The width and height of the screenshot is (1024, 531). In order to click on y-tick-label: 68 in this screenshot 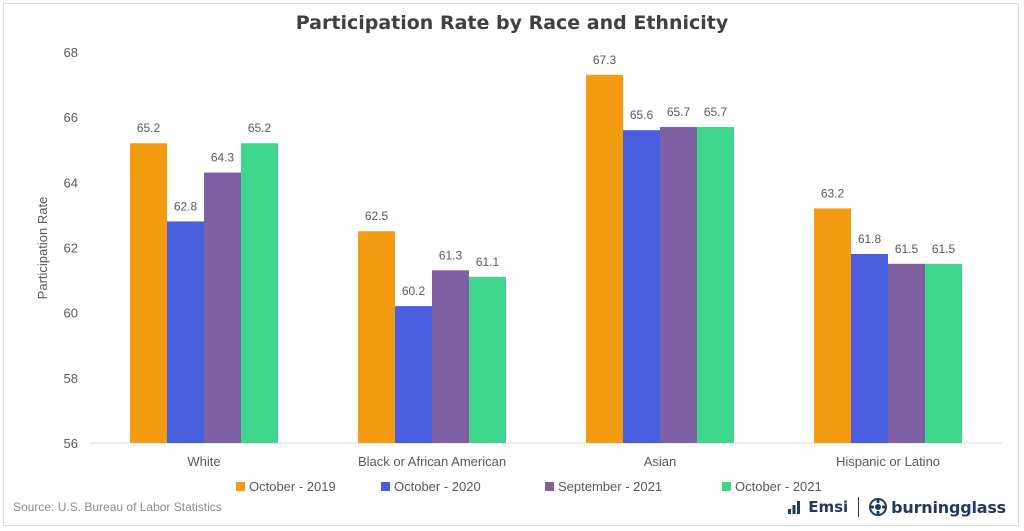, I will do `click(71, 52)`.